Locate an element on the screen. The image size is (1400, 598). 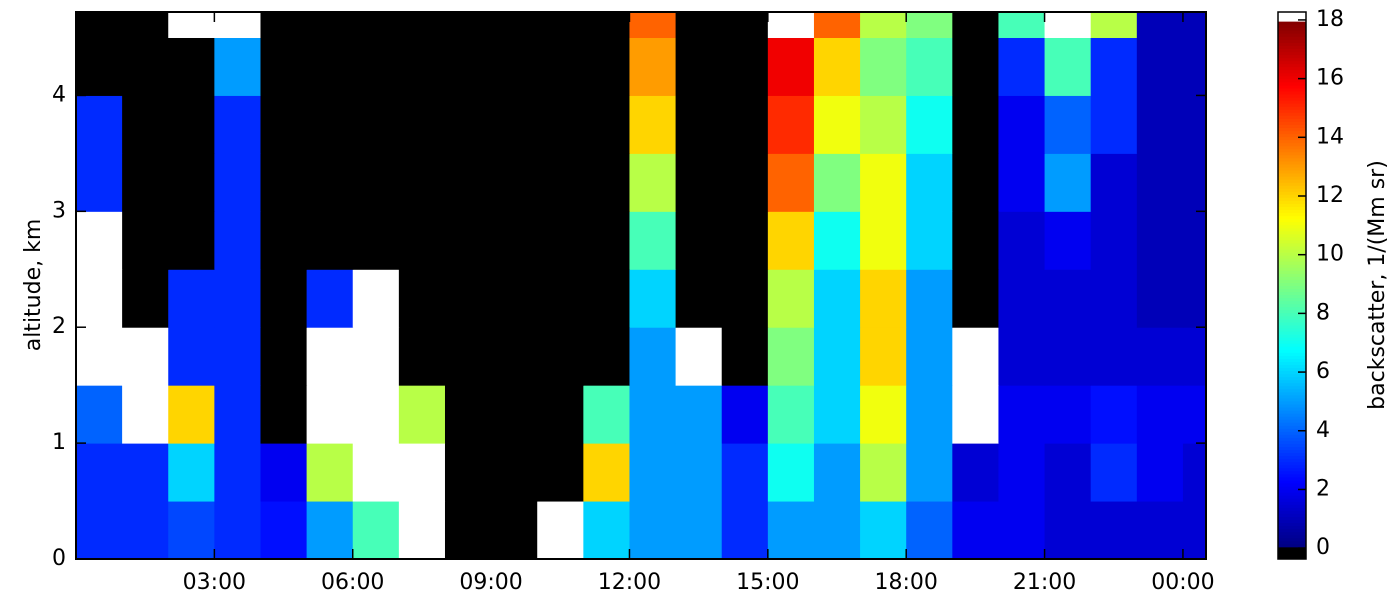
colorbar-label: backscatter, 1/(Mm sr) is located at coordinates (1377, 285).